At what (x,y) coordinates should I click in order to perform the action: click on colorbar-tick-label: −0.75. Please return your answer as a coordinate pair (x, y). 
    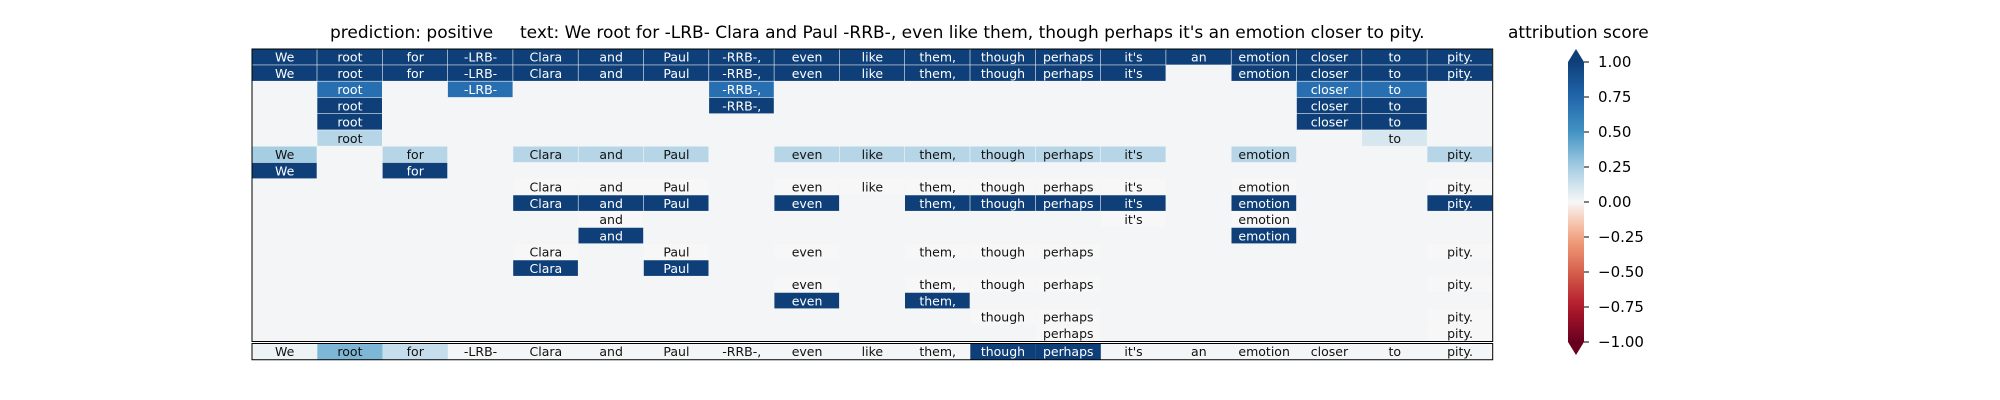
    Looking at the image, I should click on (1621, 307).